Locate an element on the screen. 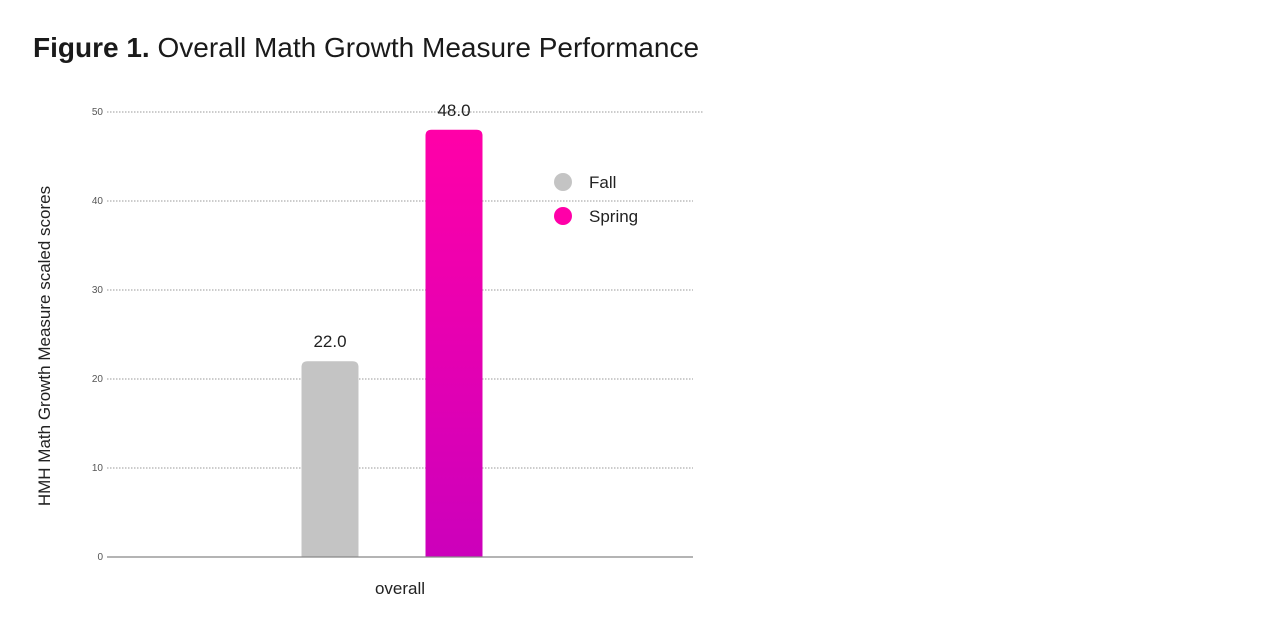 Image resolution: width=1280 pixels, height=633 pixels. figure-title: Overall Math Growth Measure Performance is located at coordinates (428, 47).